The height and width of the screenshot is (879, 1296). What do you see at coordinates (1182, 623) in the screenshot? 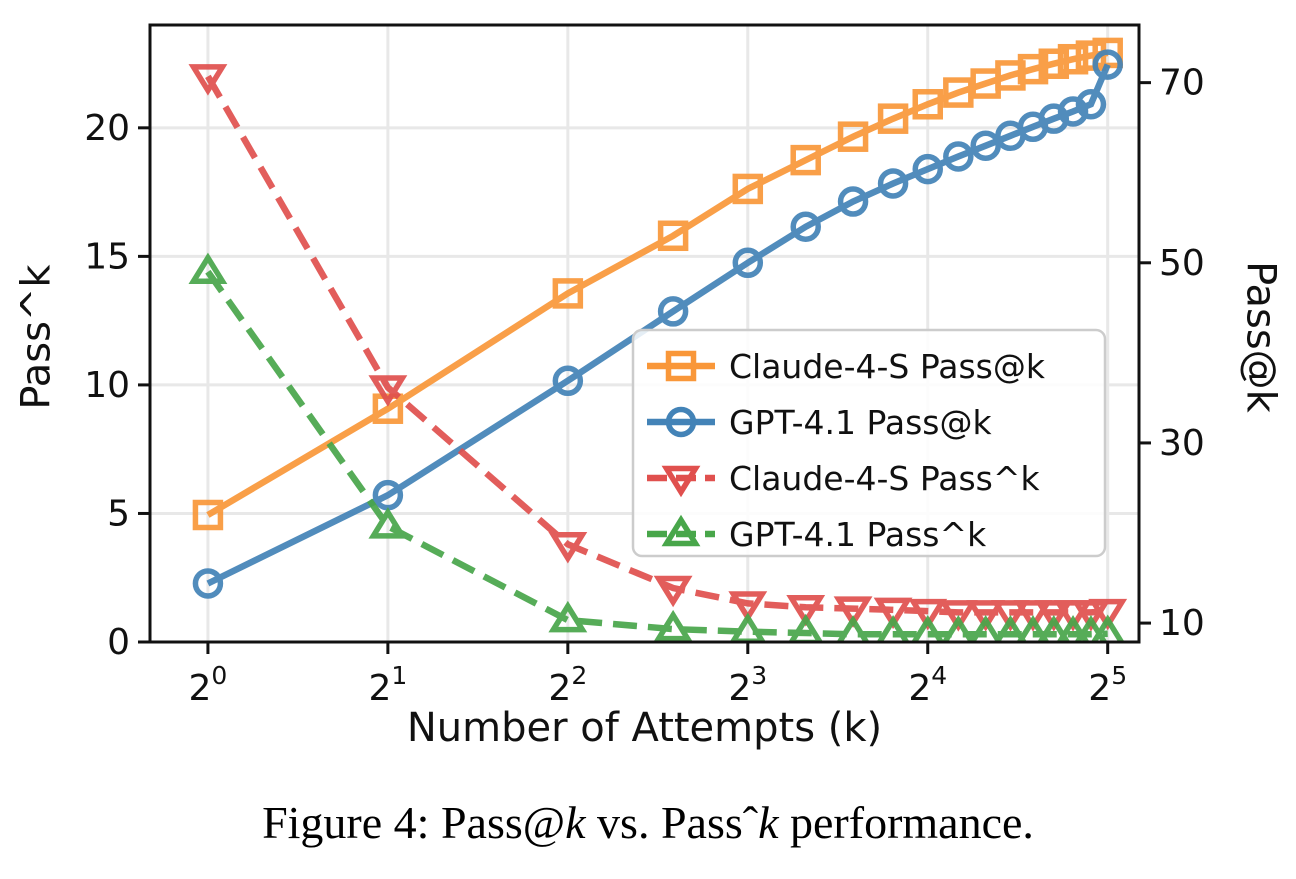
I see `y-tick-label-right: 10` at bounding box center [1182, 623].